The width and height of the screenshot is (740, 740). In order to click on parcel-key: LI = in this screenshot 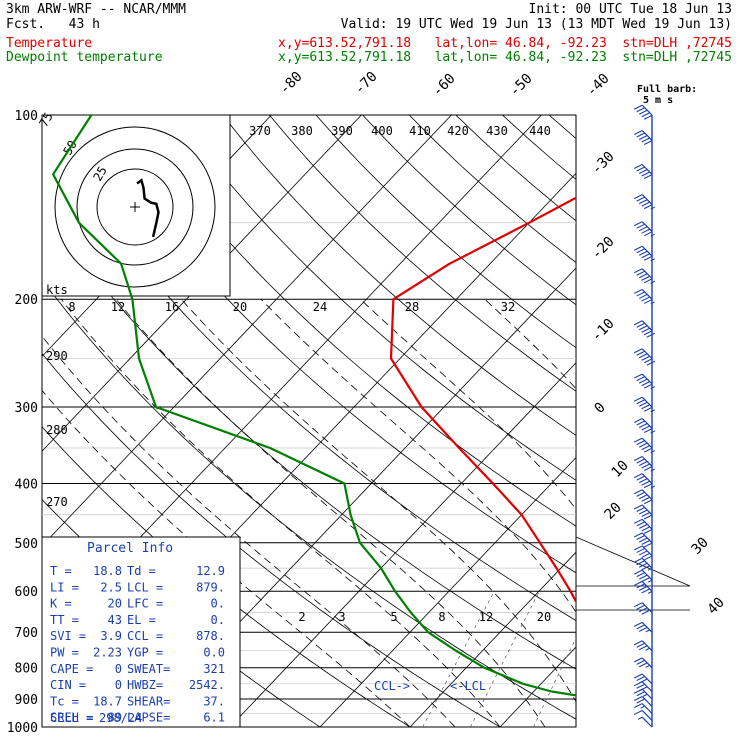, I will do `click(64, 587)`.